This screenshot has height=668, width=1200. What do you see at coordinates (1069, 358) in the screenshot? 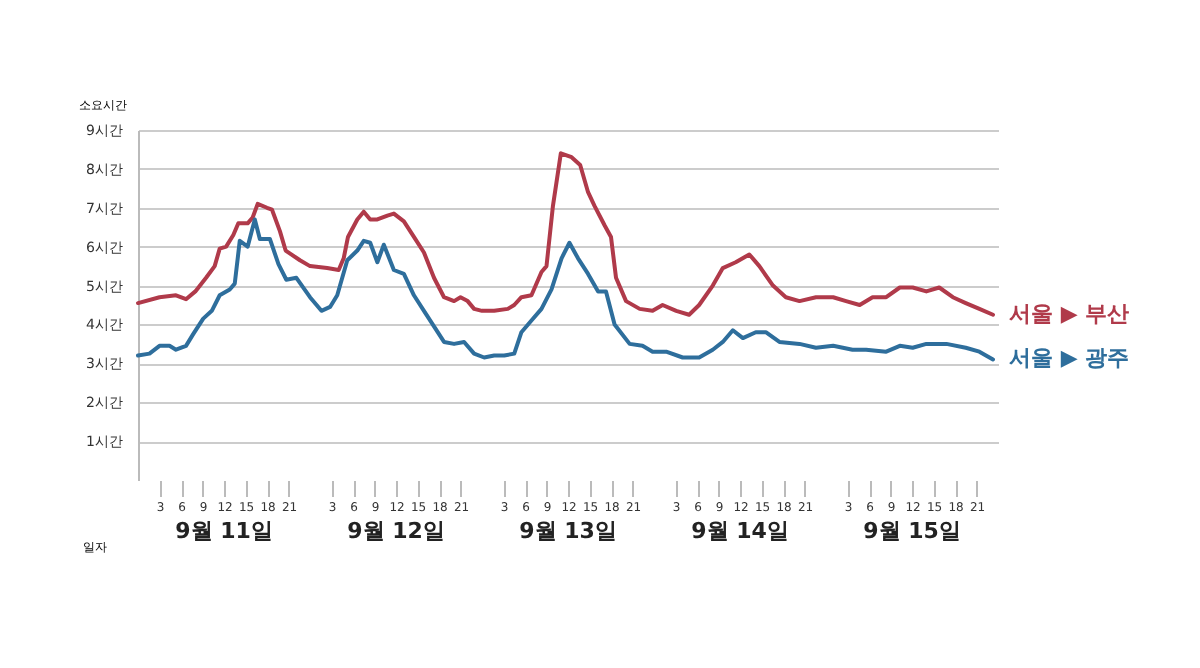
I see `series-label: 서울 ▶ 광주` at bounding box center [1069, 358].